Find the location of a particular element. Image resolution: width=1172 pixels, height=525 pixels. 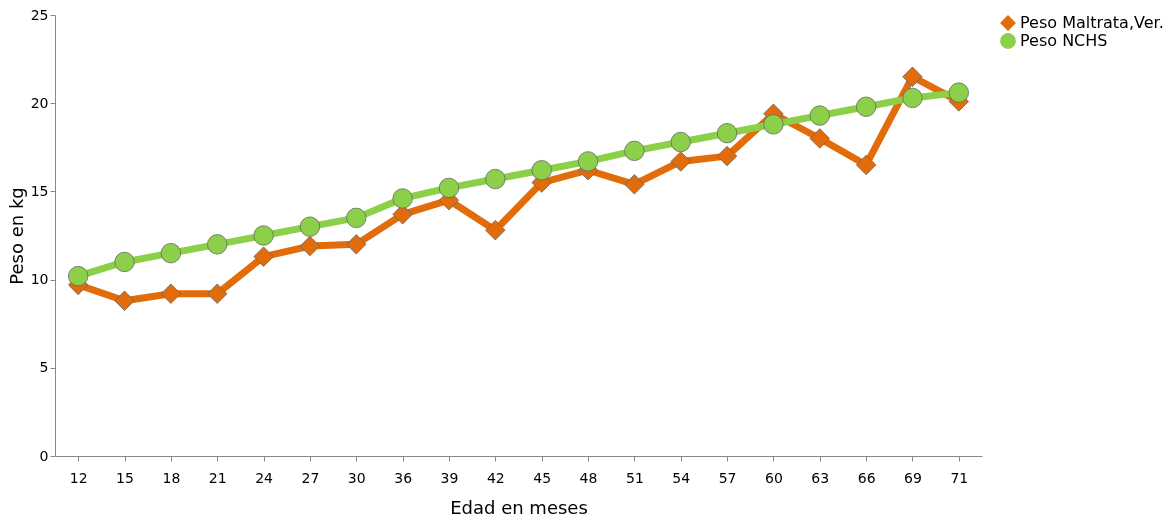

x-tick-label: 48 is located at coordinates (588, 477).